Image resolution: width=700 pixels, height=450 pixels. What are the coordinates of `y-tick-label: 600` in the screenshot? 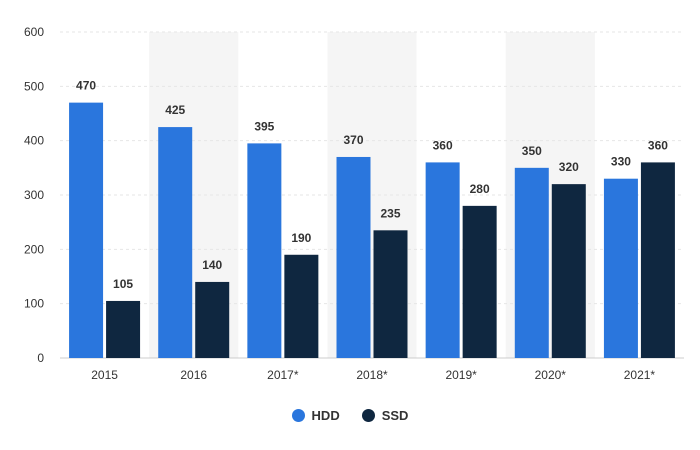 It's located at (34, 32).